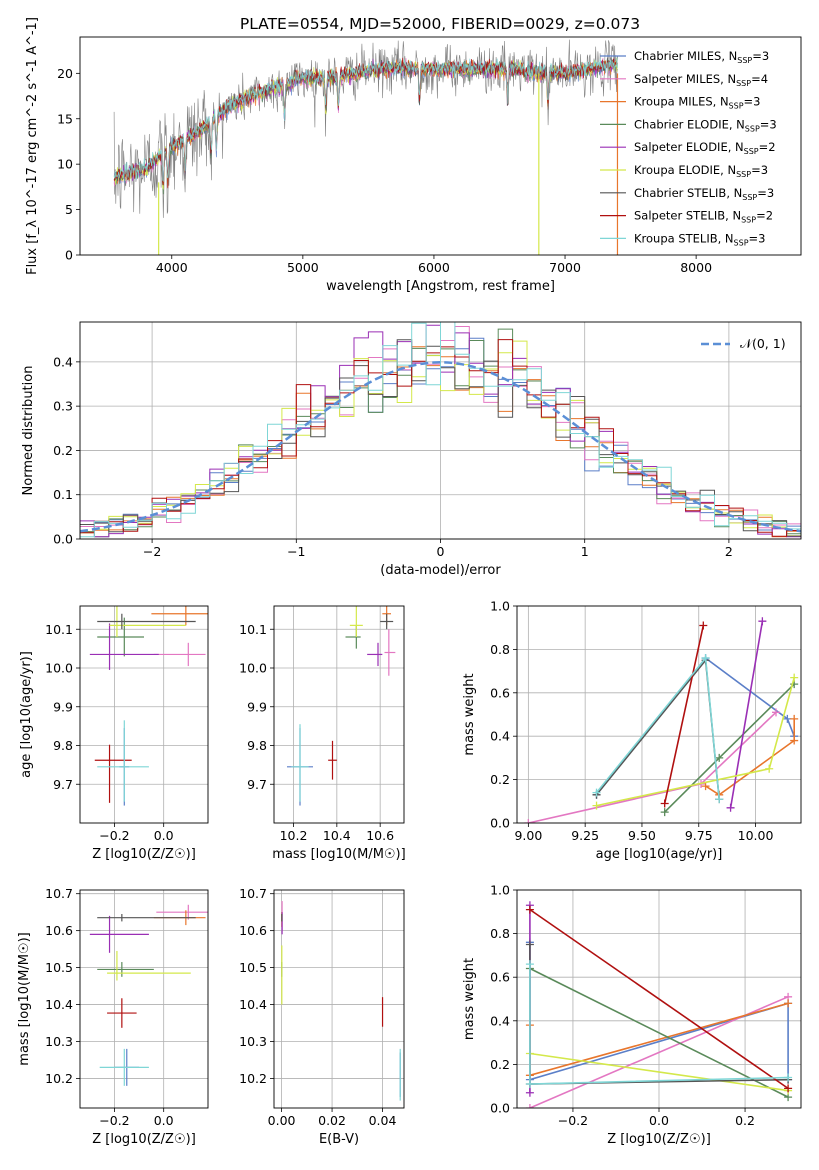 The width and height of the screenshot is (819, 1170). What do you see at coordinates (763, 343) in the screenshot?
I see `histogram-legend-label: 𝒩(0, 1)` at bounding box center [763, 343].